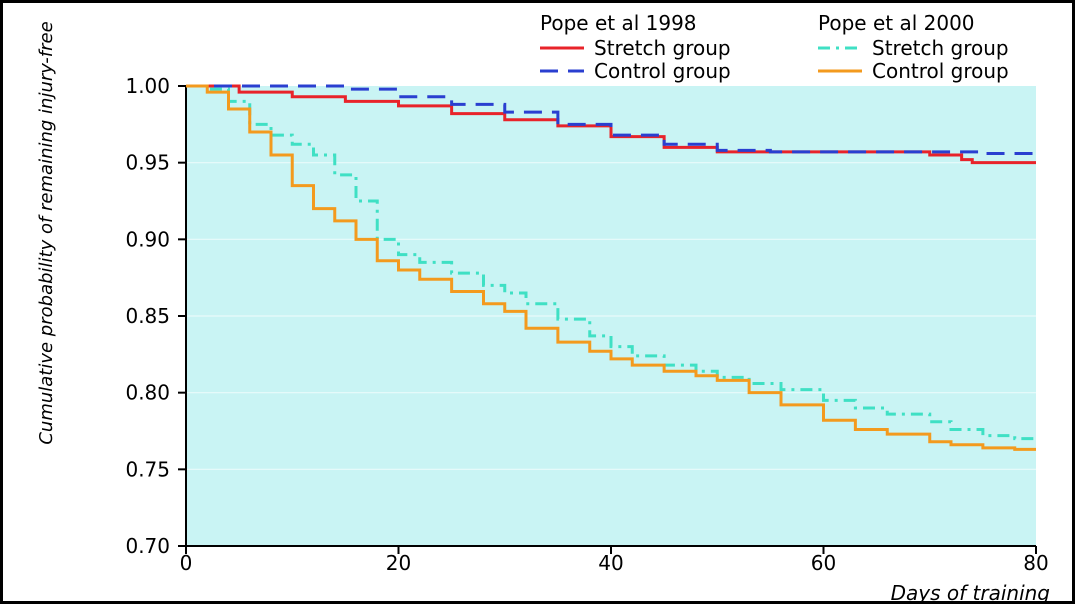 The width and height of the screenshot is (1075, 604). Describe the element at coordinates (398, 563) in the screenshot. I see `x-tick-label-1: 20` at that location.